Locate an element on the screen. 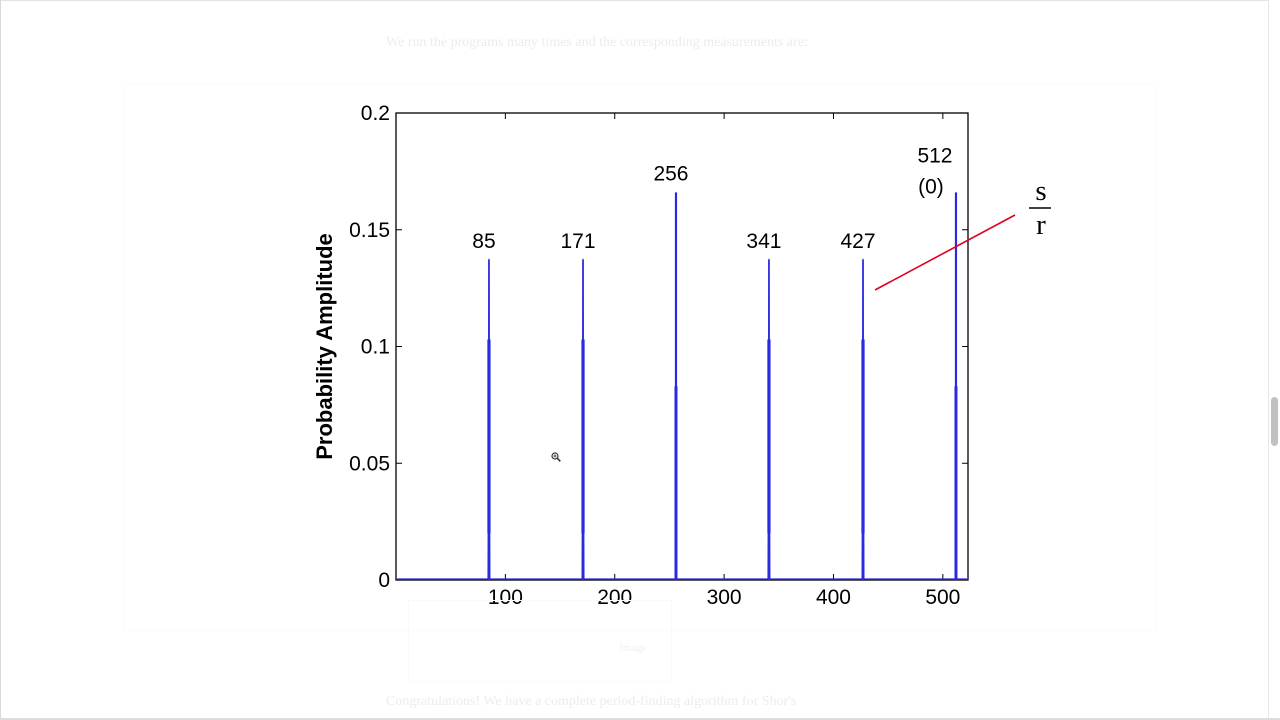  window-bottom-border is located at coordinates (640, 719).